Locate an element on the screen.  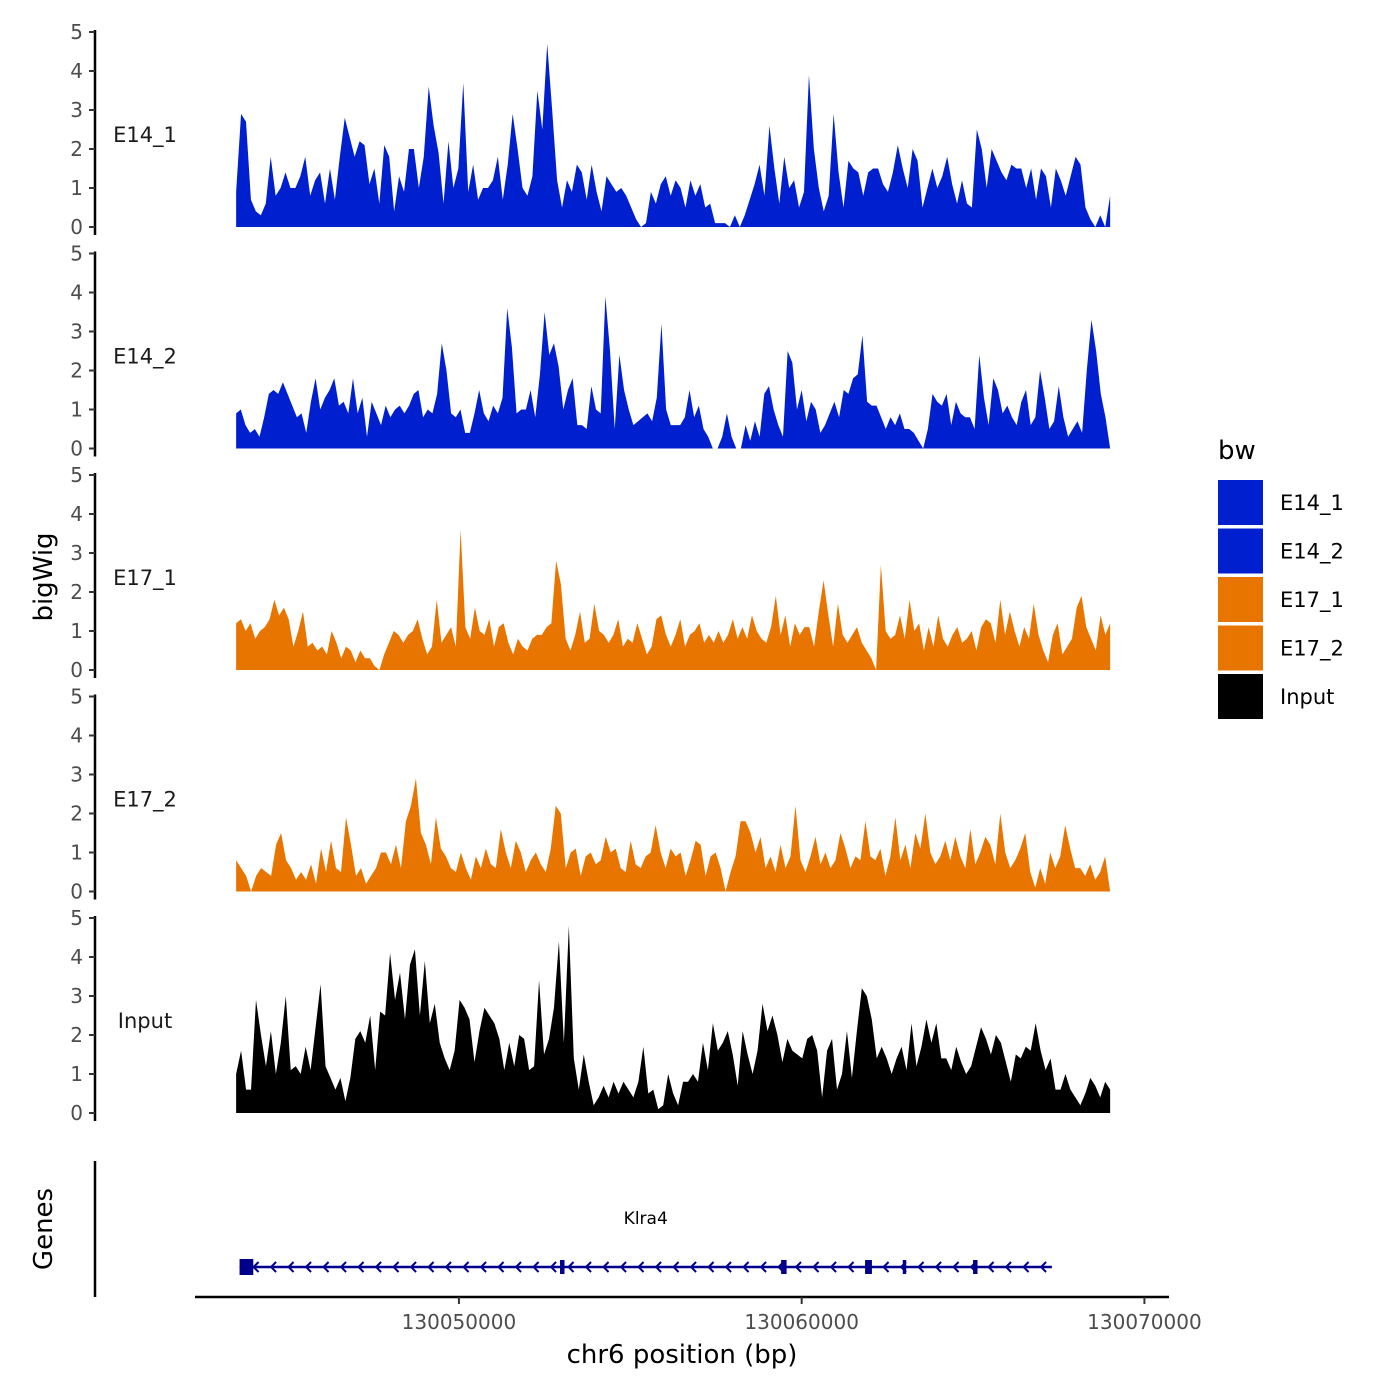
y-tick-label-E14_1-2: 2 is located at coordinates (76, 149).